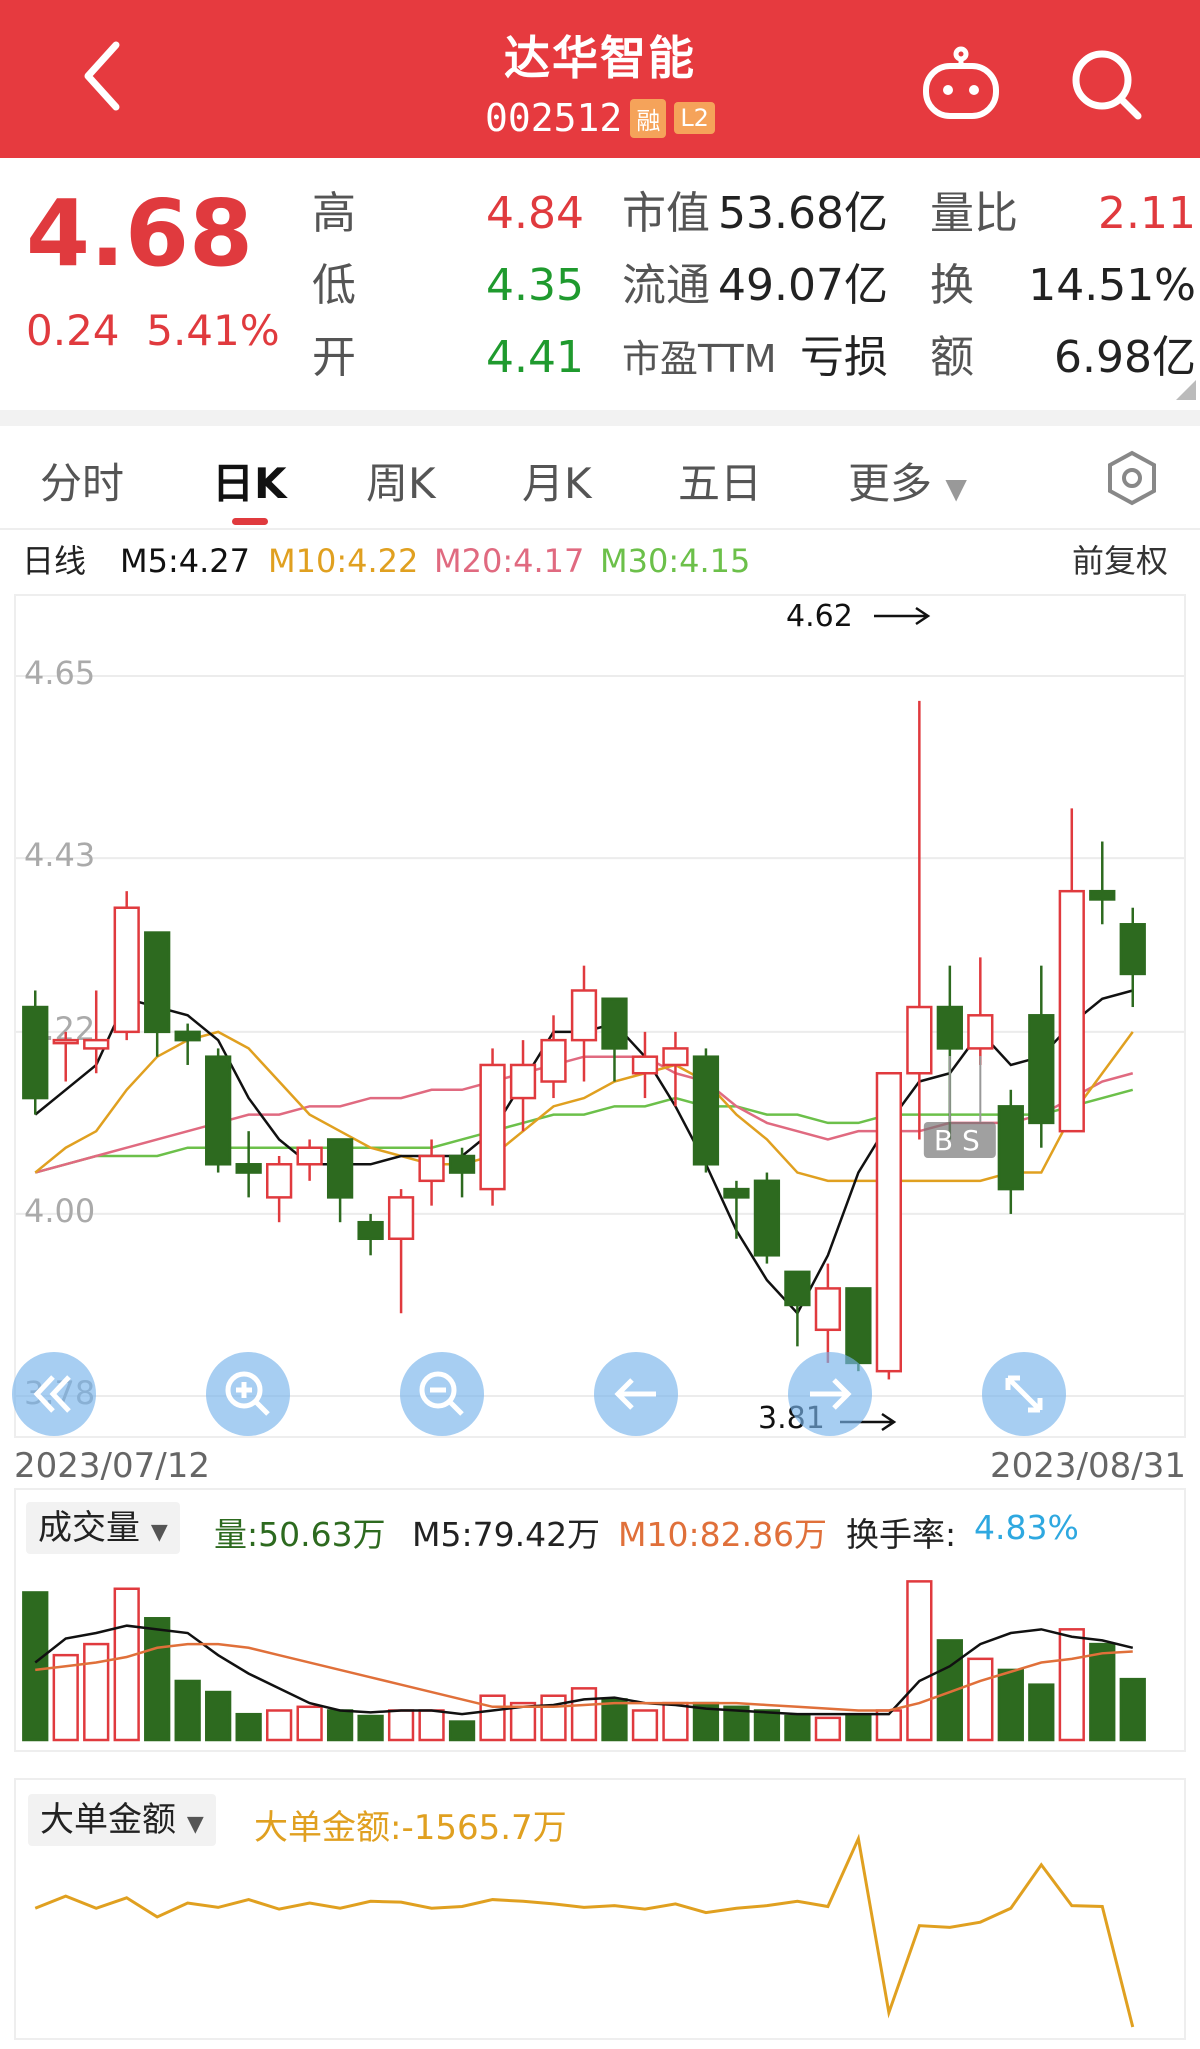 The width and height of the screenshot is (1200, 2049). Describe the element at coordinates (248, 1394) in the screenshot. I see `zoom-in-button` at that location.